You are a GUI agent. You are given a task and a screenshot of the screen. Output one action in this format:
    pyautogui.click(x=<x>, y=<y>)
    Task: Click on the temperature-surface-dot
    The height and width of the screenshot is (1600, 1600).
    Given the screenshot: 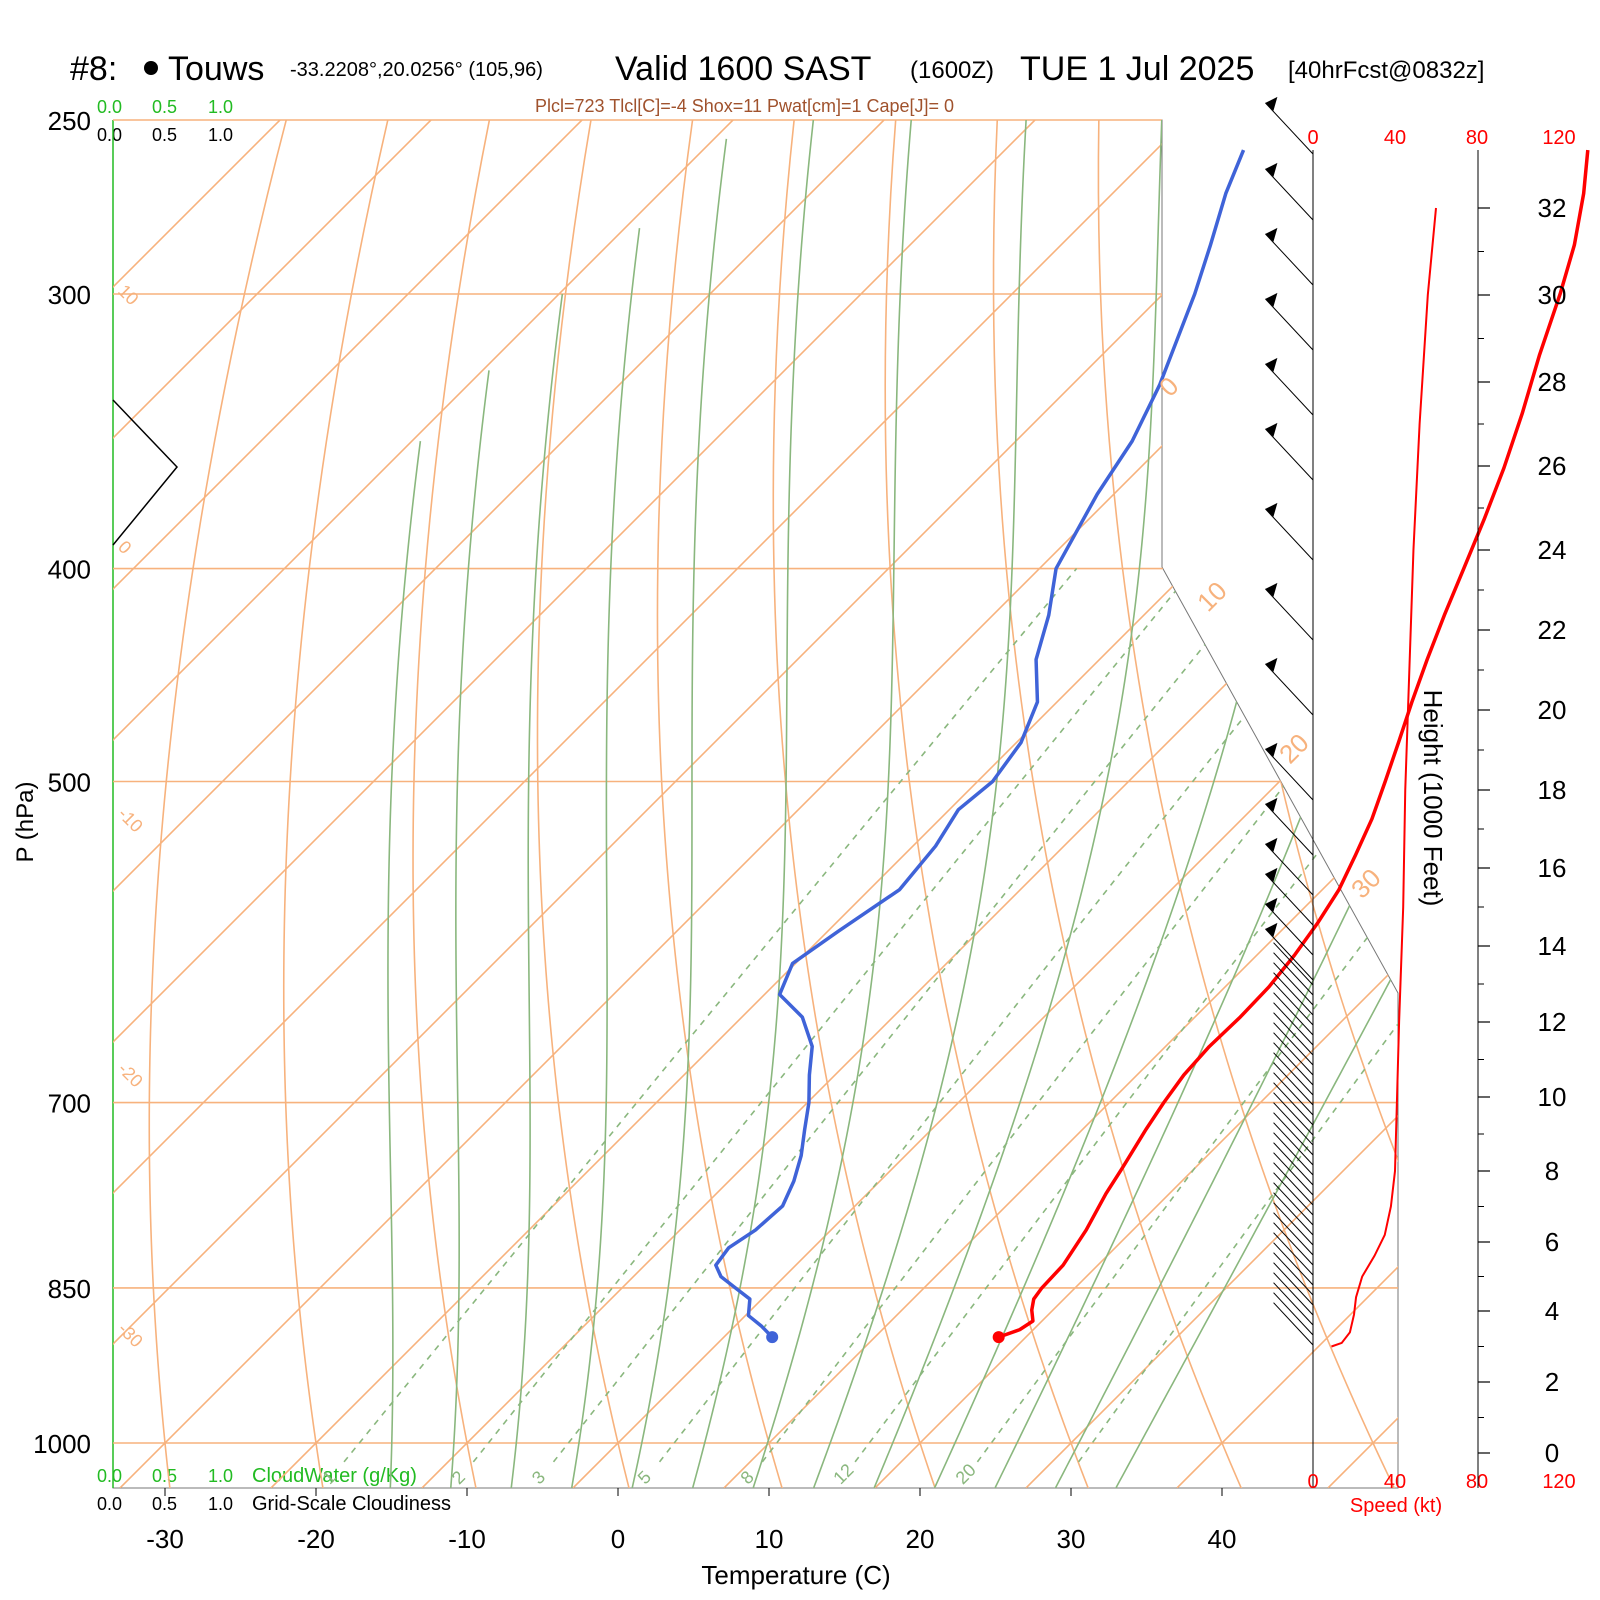 What is the action you would take?
    pyautogui.click(x=998, y=1337)
    